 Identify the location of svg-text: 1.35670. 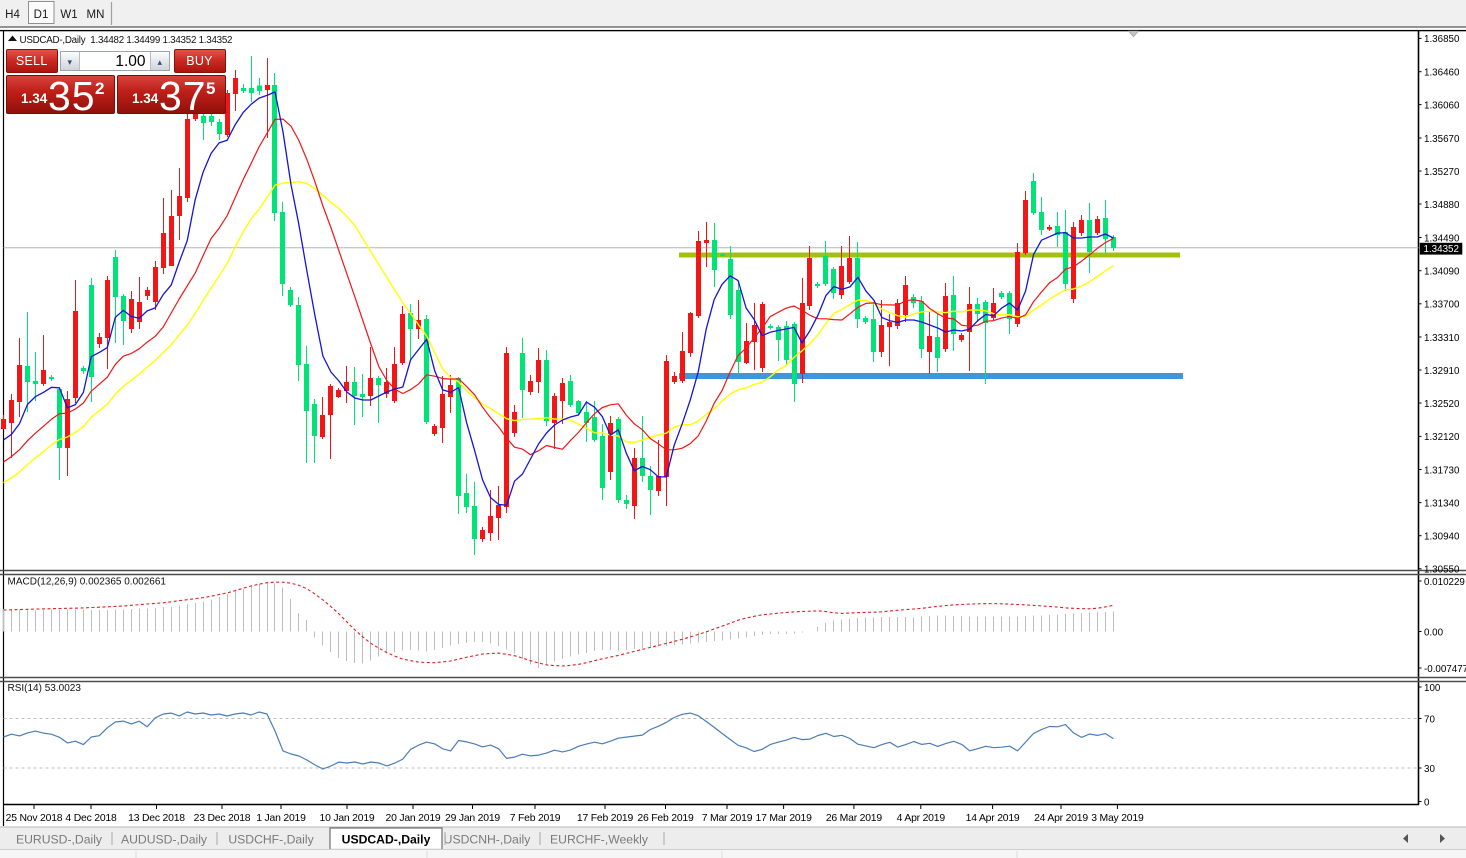
(1442, 139).